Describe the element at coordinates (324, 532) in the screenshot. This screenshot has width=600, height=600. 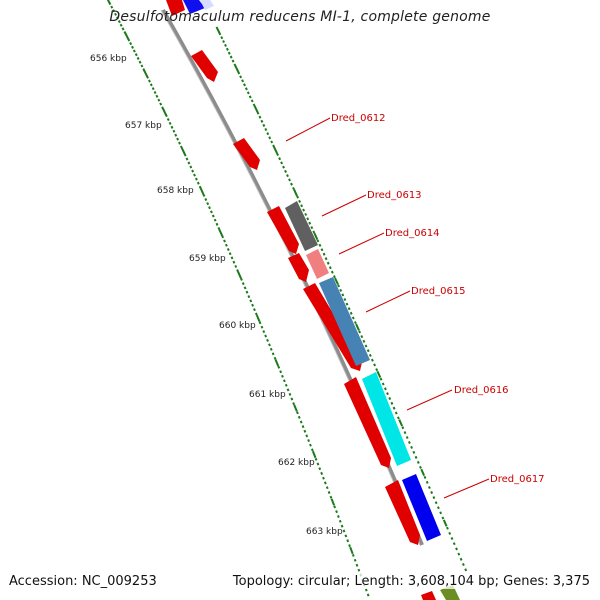
I see `tick-label: 663 kbp` at that location.